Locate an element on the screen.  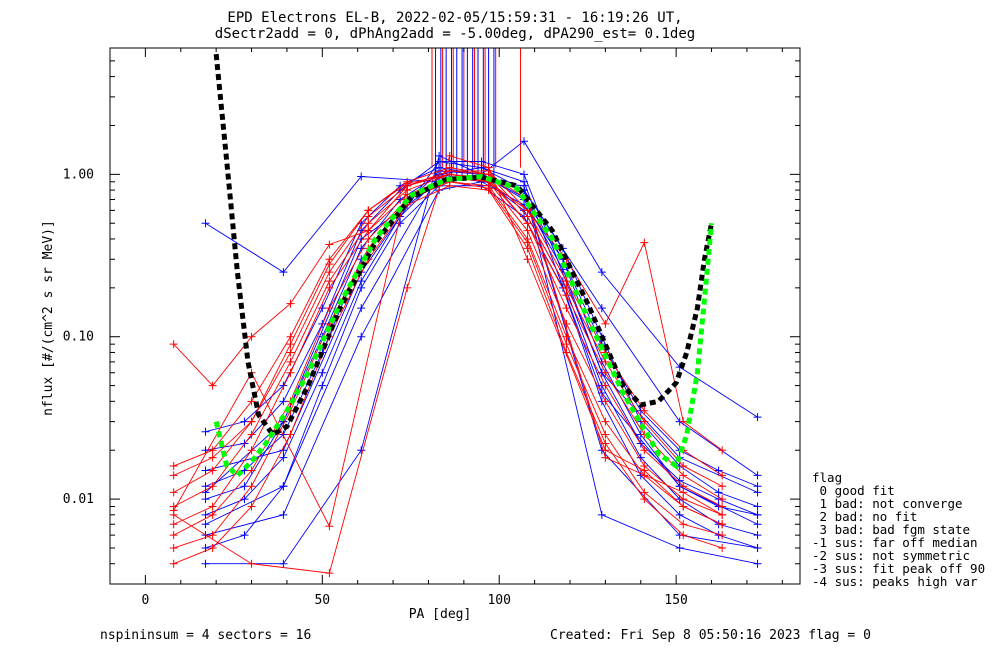
x-tick-label-3: 150 is located at coordinates (675, 600).